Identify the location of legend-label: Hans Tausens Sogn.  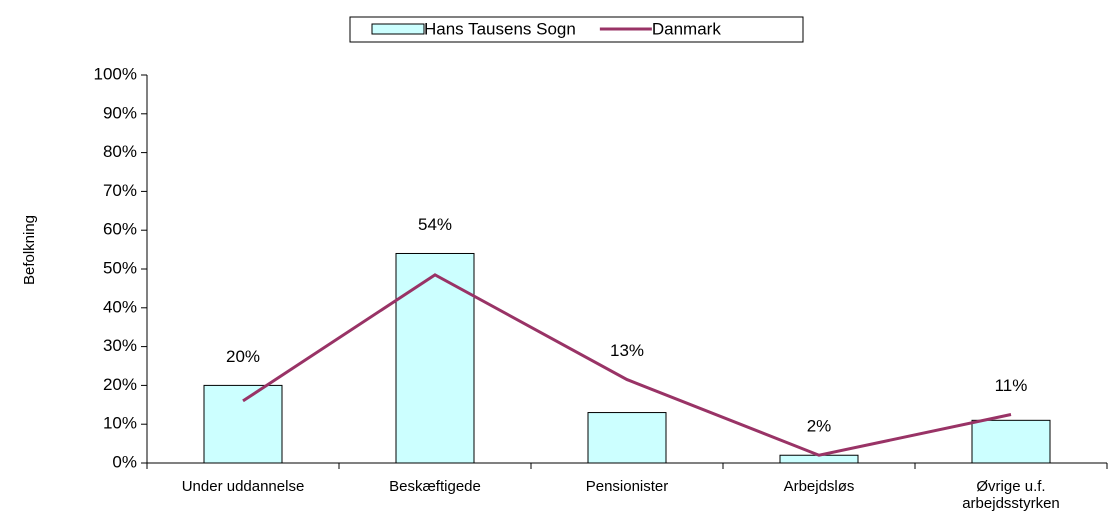
(500, 28).